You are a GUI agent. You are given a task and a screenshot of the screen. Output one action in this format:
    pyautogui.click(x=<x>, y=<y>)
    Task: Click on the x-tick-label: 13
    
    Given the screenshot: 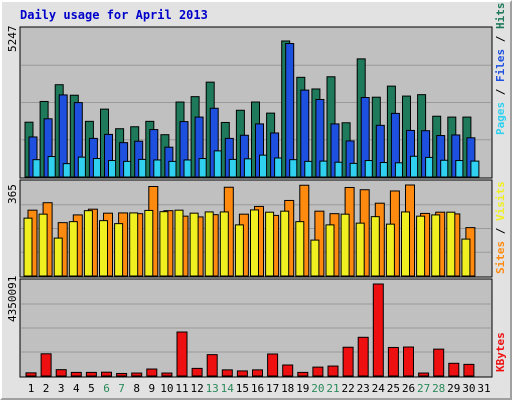 What is the action you would take?
    pyautogui.click(x=212, y=388)
    